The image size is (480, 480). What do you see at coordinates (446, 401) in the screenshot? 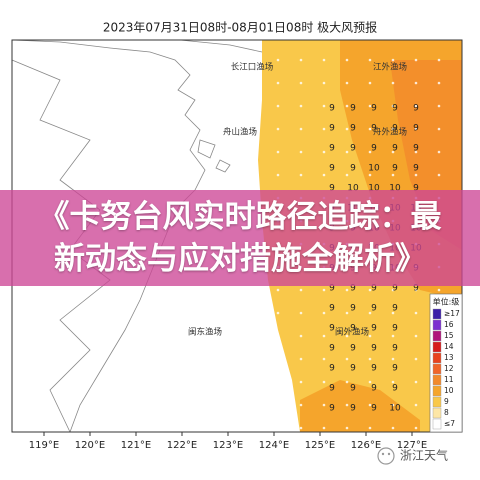
I see `legend-label: 9` at bounding box center [446, 401].